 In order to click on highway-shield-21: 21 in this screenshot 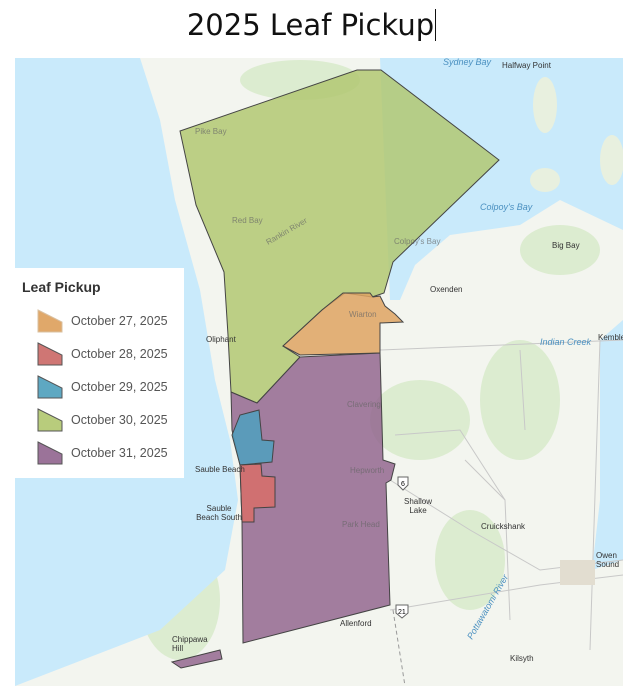, I will do `click(402, 611)`.